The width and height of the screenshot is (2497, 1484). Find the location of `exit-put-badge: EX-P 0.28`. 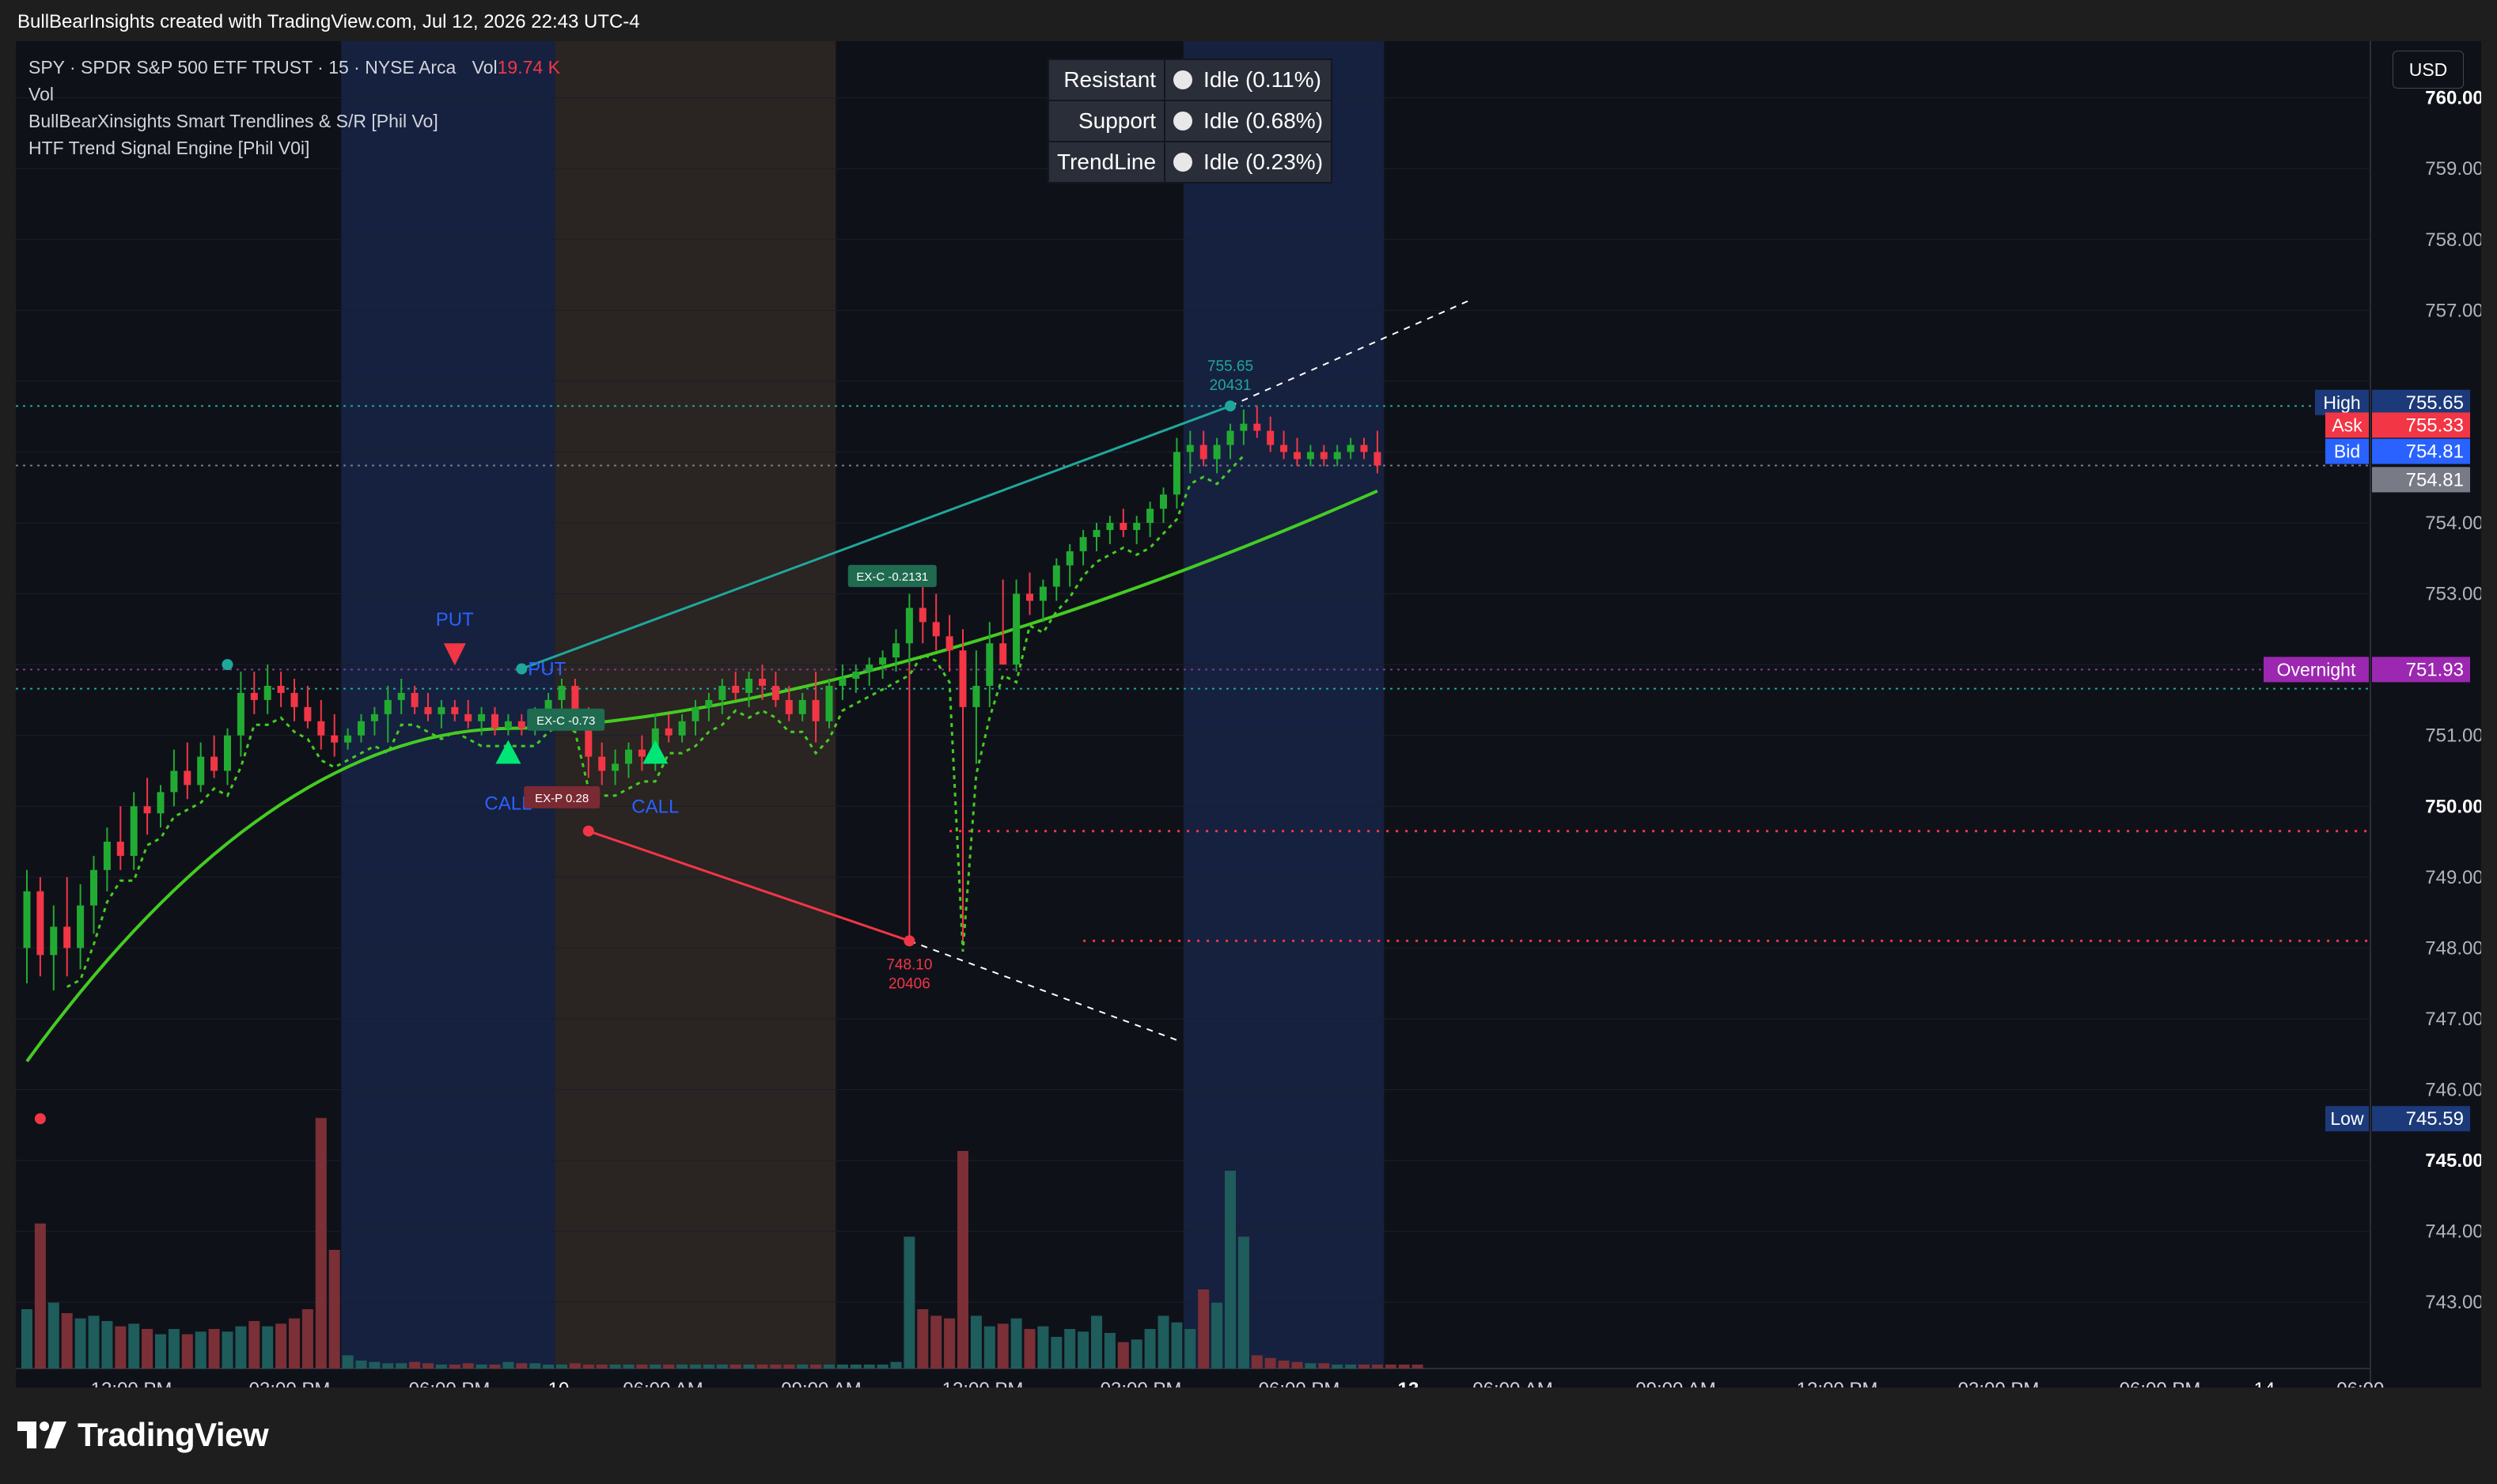

exit-put-badge: EX-P 0.28 is located at coordinates (562, 798).